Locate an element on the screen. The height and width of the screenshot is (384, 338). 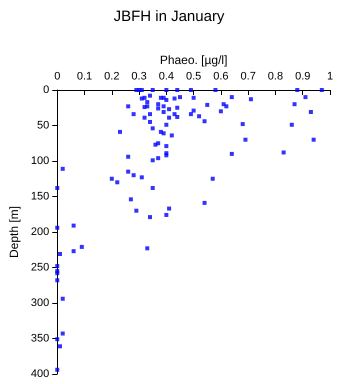
y-tick-label: 250 is located at coordinates (40, 268).